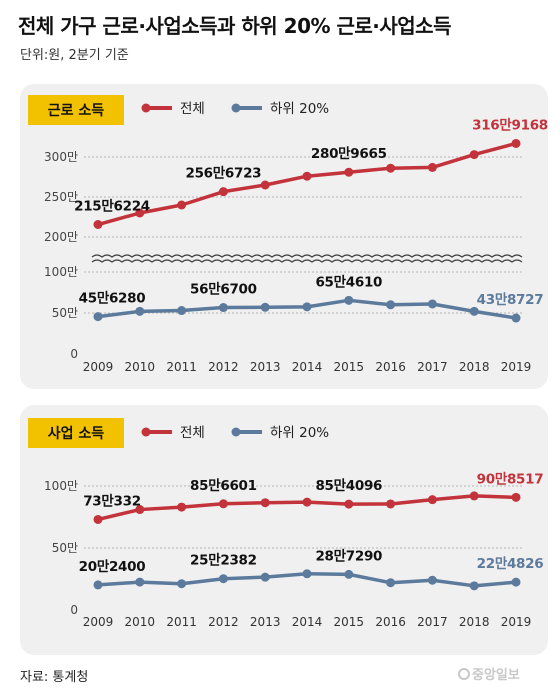 The image size is (560, 693). Describe the element at coordinates (224, 174) in the screenshot. I see `chart1-data-label-1: 256만6723` at that location.